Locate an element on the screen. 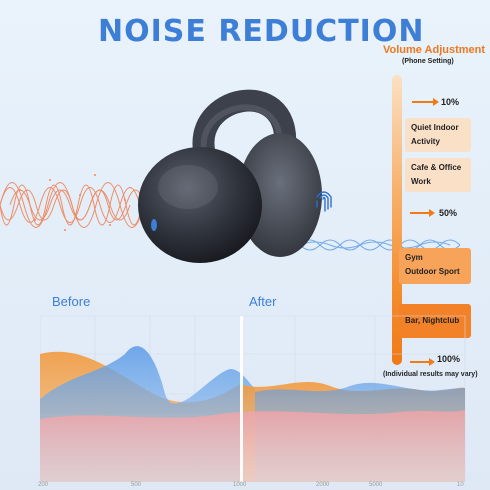 This screenshot has height=490, width=490. level-bar-nightclub-line1: Bar, Nightclub is located at coordinates (432, 320).